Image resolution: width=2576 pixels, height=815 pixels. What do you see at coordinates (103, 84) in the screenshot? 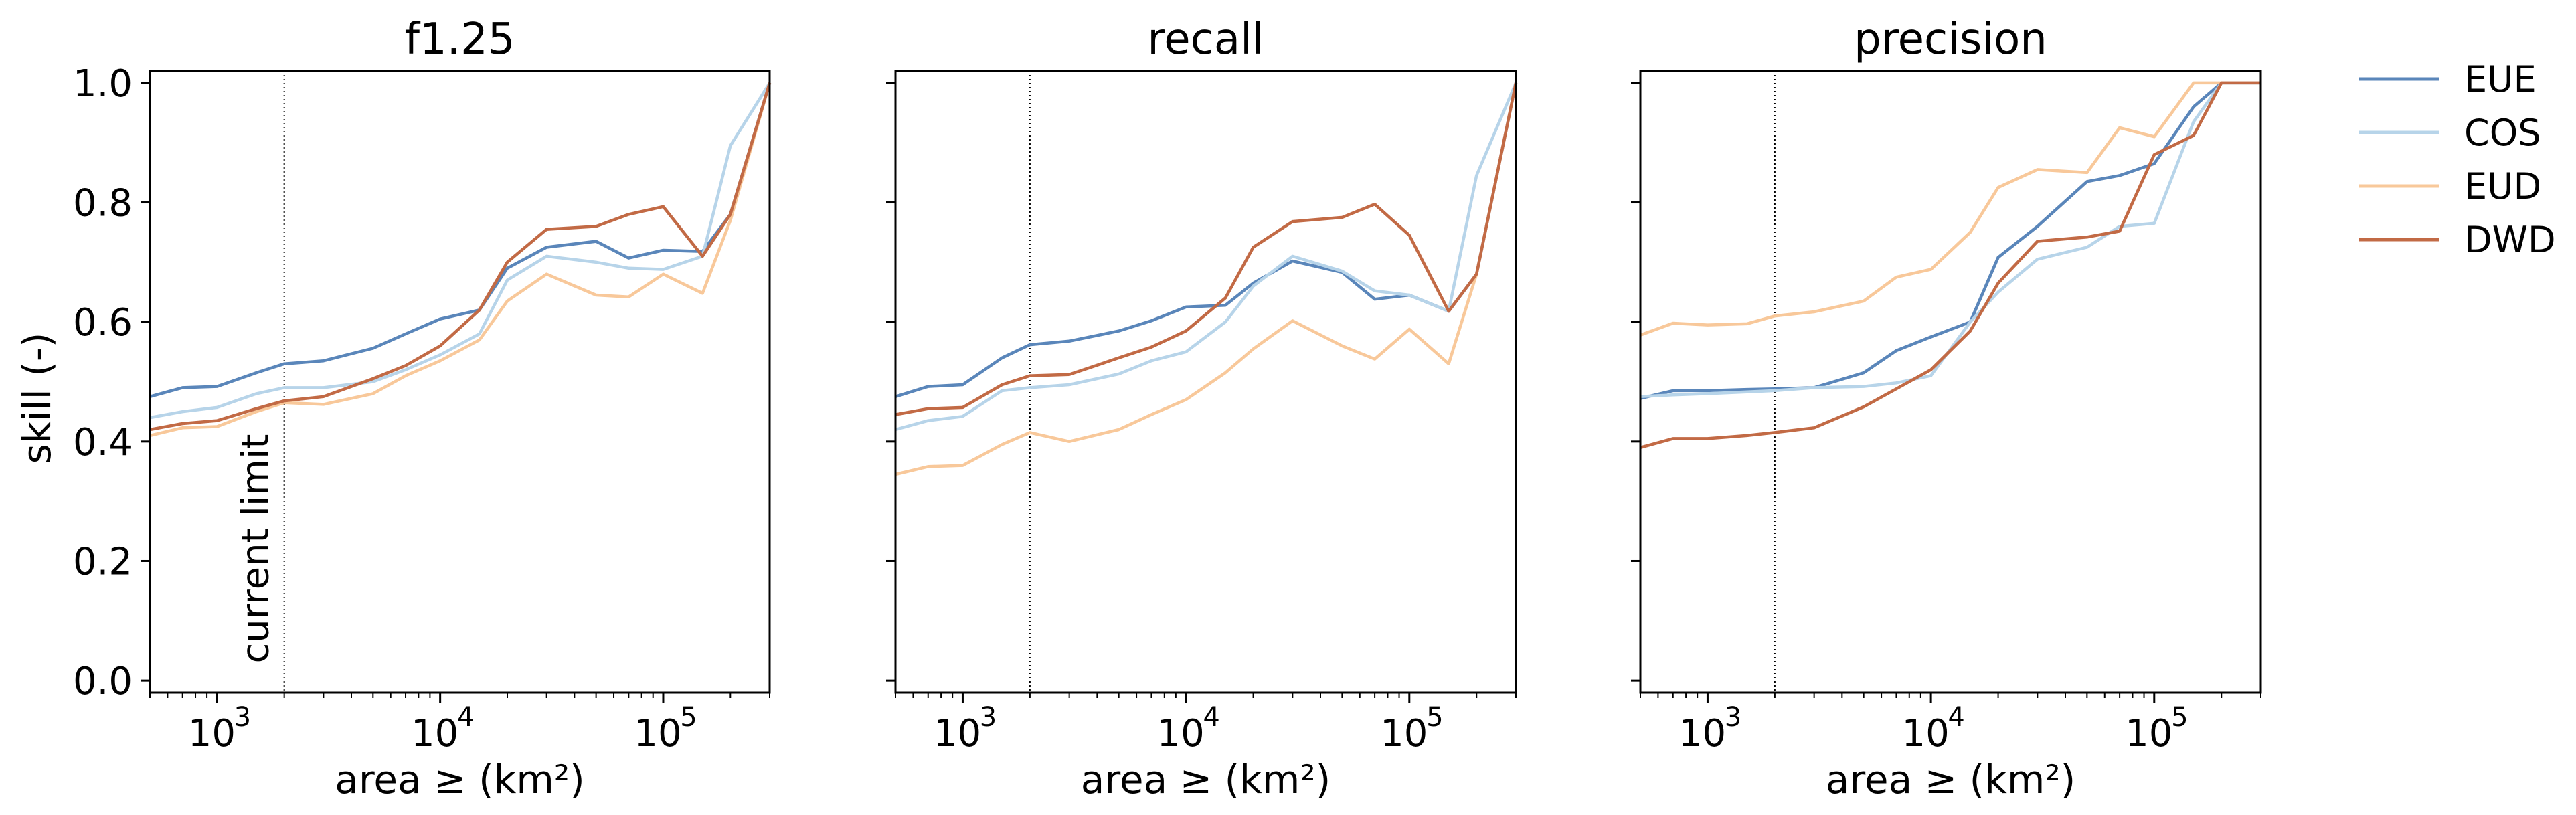
I see `y-tick-label: 1.0` at bounding box center [103, 84].